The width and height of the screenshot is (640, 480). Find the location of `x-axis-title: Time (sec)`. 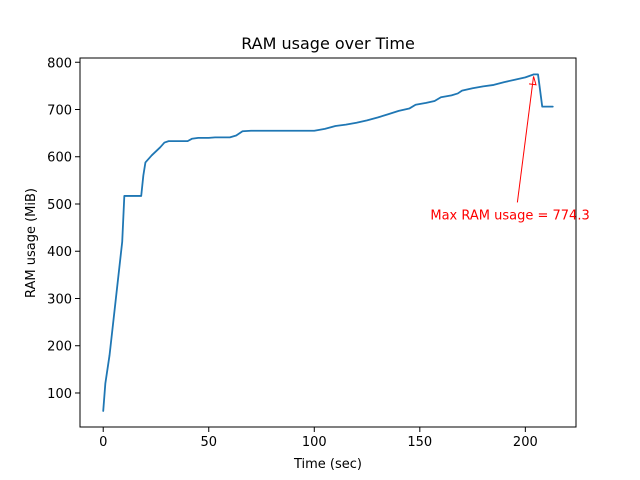

x-axis-title: Time (sec) is located at coordinates (327, 464).